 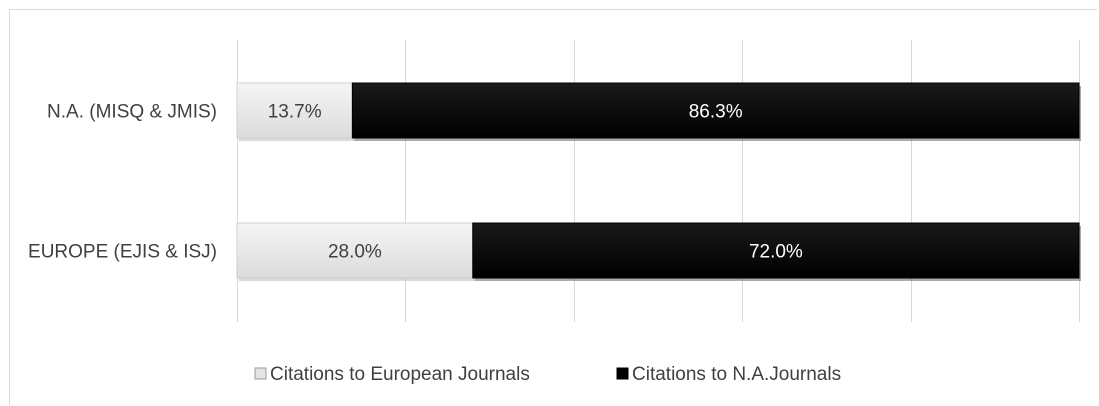 I want to click on legend-swatch-citations-to-european-journals, so click(x=260, y=373).